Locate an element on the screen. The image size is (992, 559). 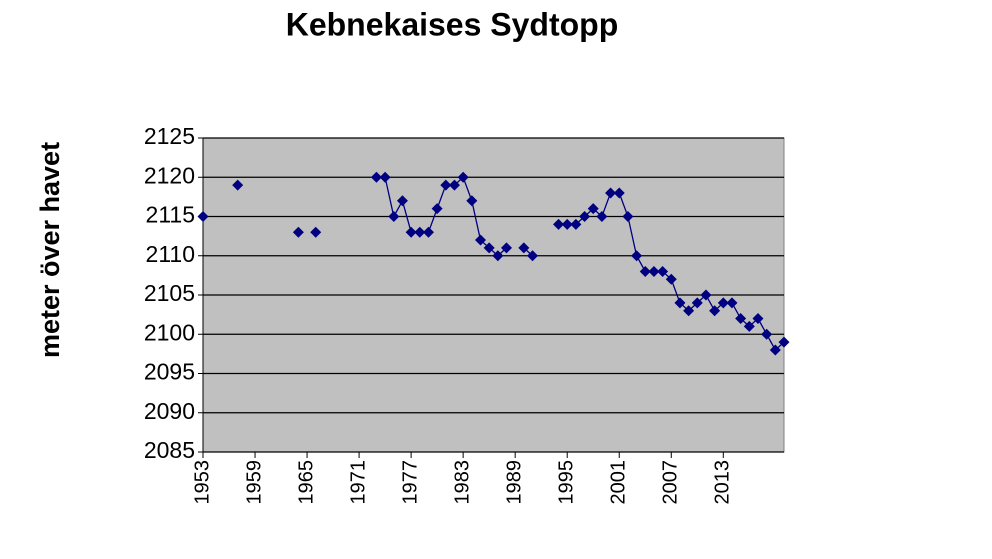
x-tick-label: 2013 is located at coordinates (723, 482).